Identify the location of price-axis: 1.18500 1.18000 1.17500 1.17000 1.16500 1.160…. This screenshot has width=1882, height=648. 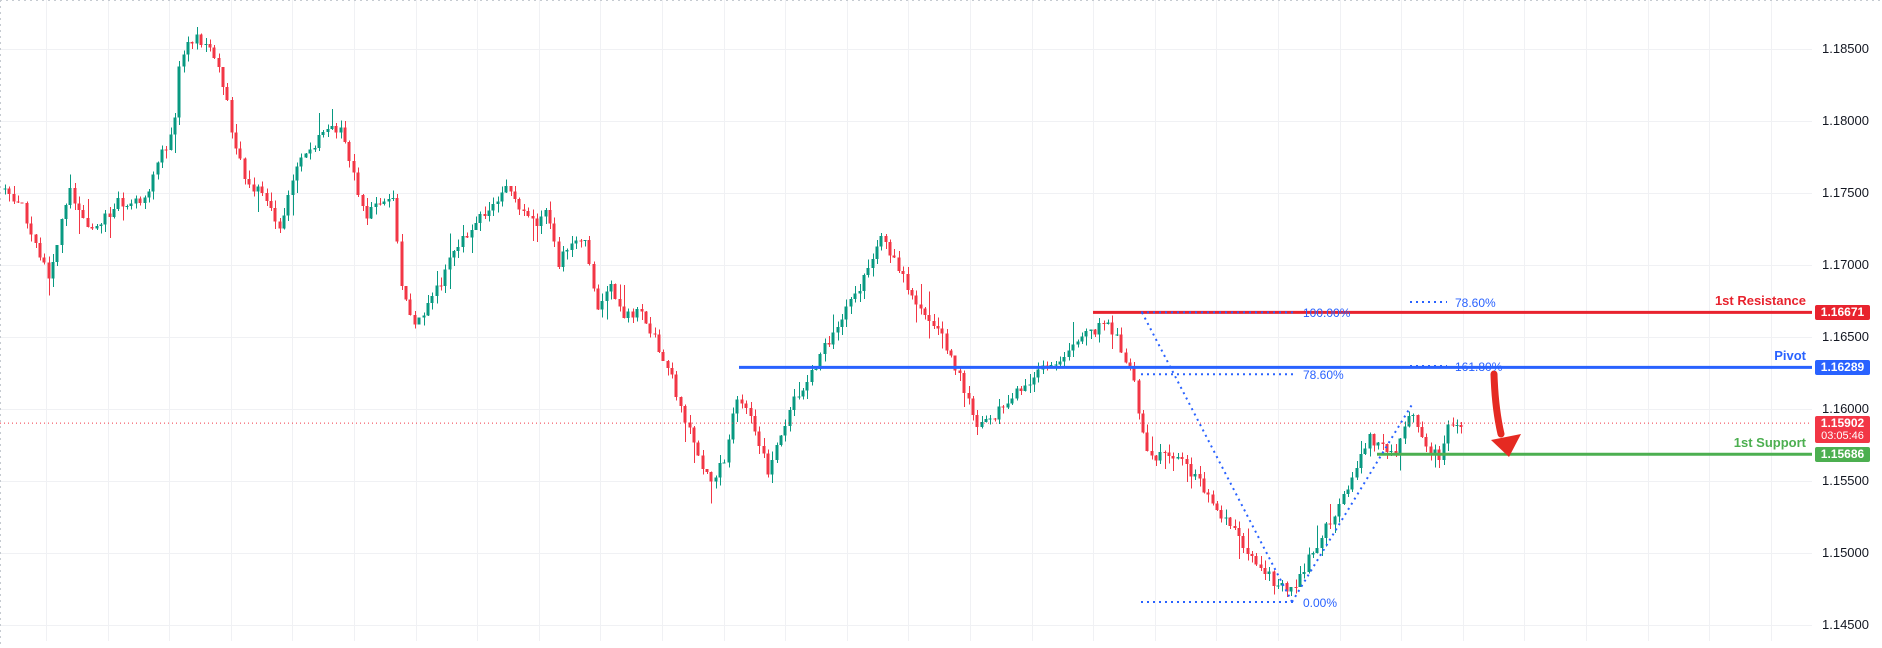
(1847, 324).